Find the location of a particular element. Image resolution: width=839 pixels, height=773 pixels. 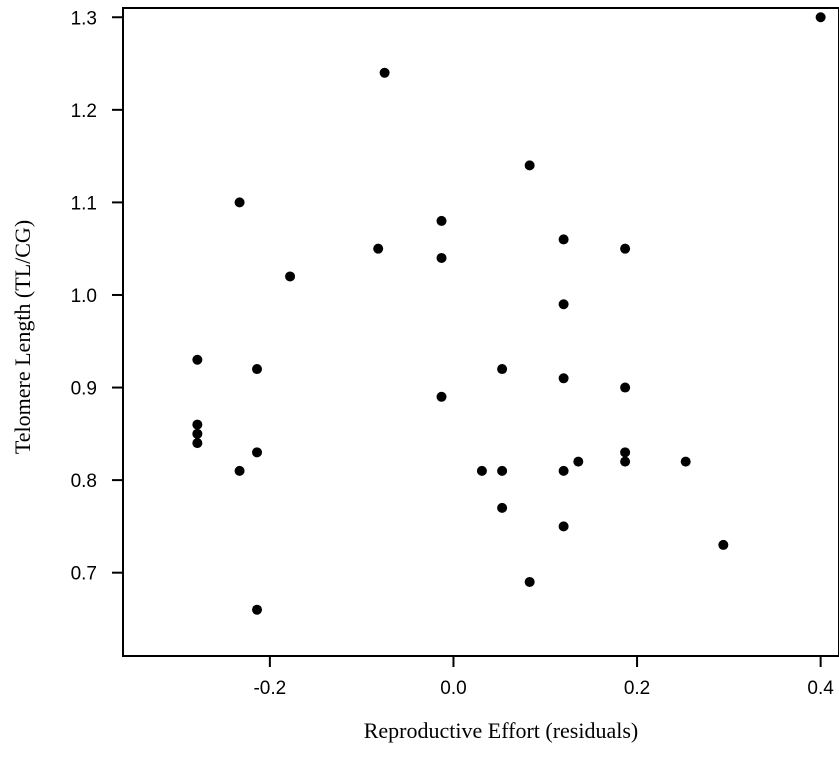

x-tick-label: 0.2 is located at coordinates (637, 688).